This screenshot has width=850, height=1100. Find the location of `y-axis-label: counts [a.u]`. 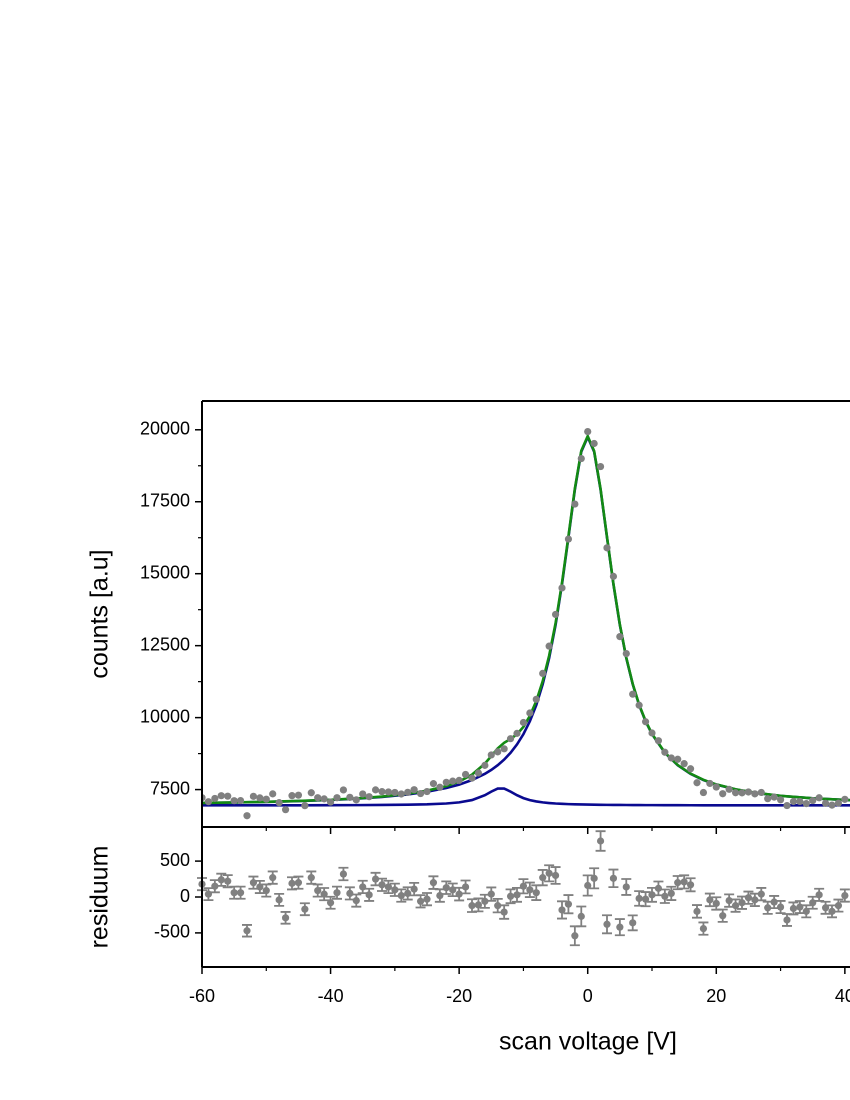

y-axis-label: counts [a.u] is located at coordinates (100, 613).